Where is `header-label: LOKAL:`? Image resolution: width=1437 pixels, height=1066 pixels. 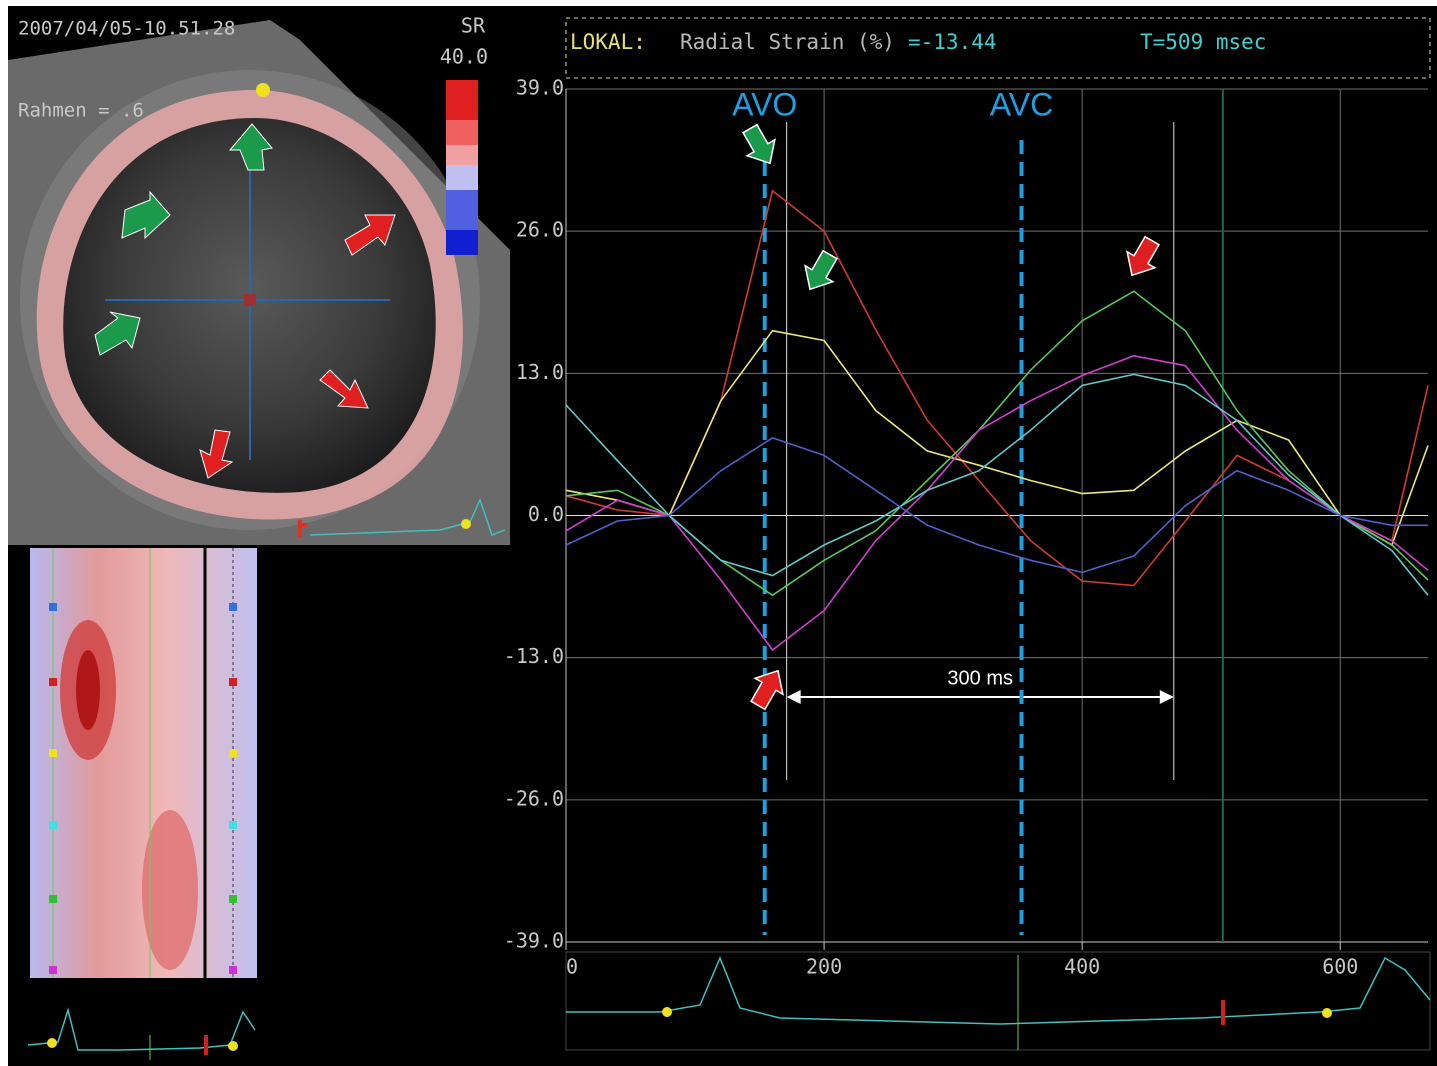
header-label: LOKAL: is located at coordinates (608, 42).